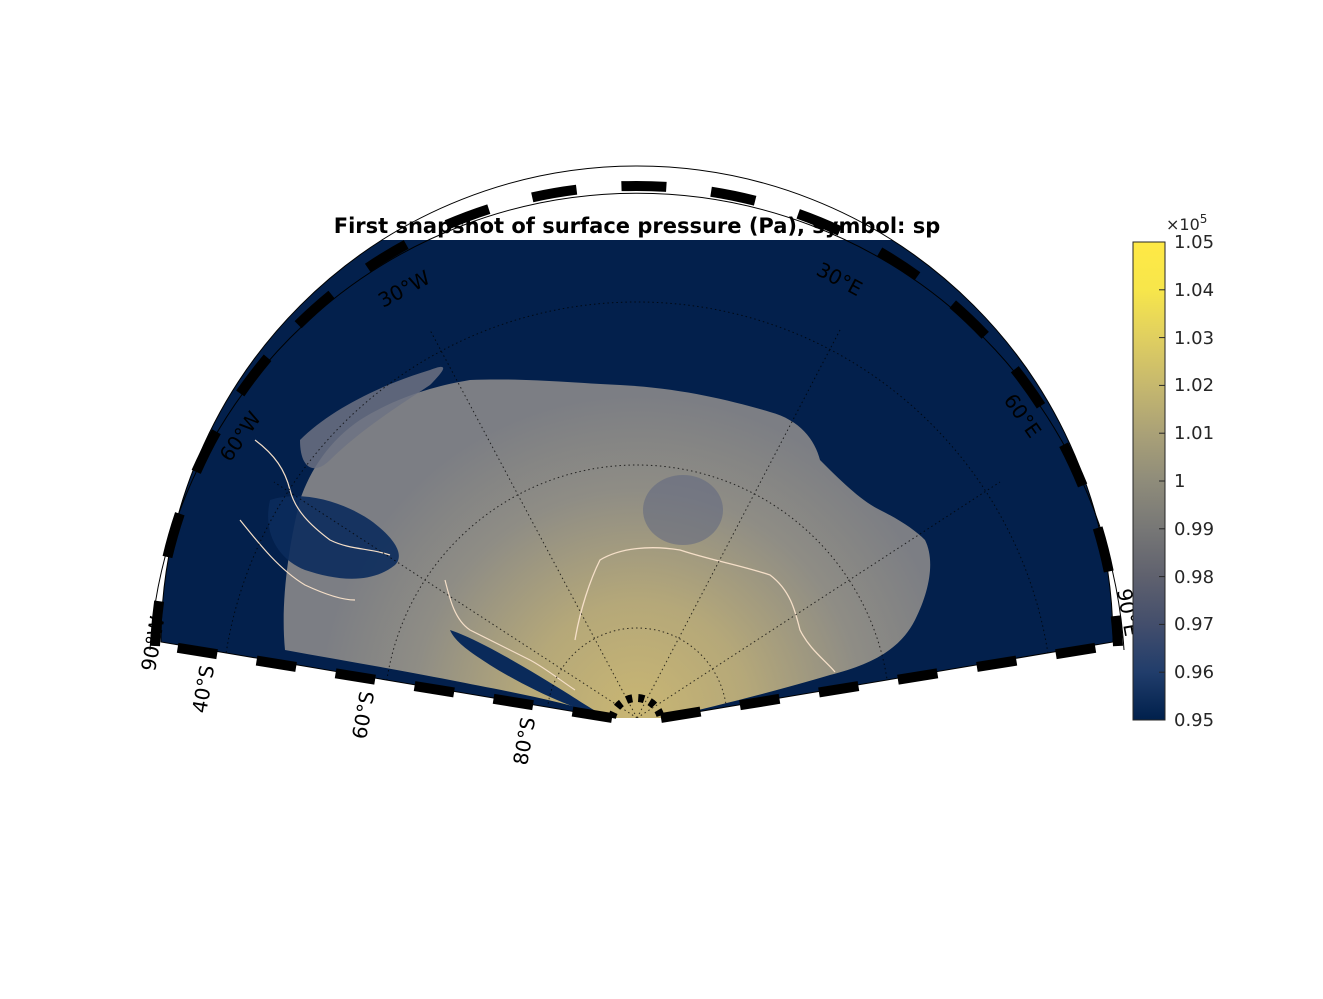  What do you see at coordinates (1194, 433) in the screenshot?
I see `colorbar-tick-label: 1.01` at bounding box center [1194, 433].